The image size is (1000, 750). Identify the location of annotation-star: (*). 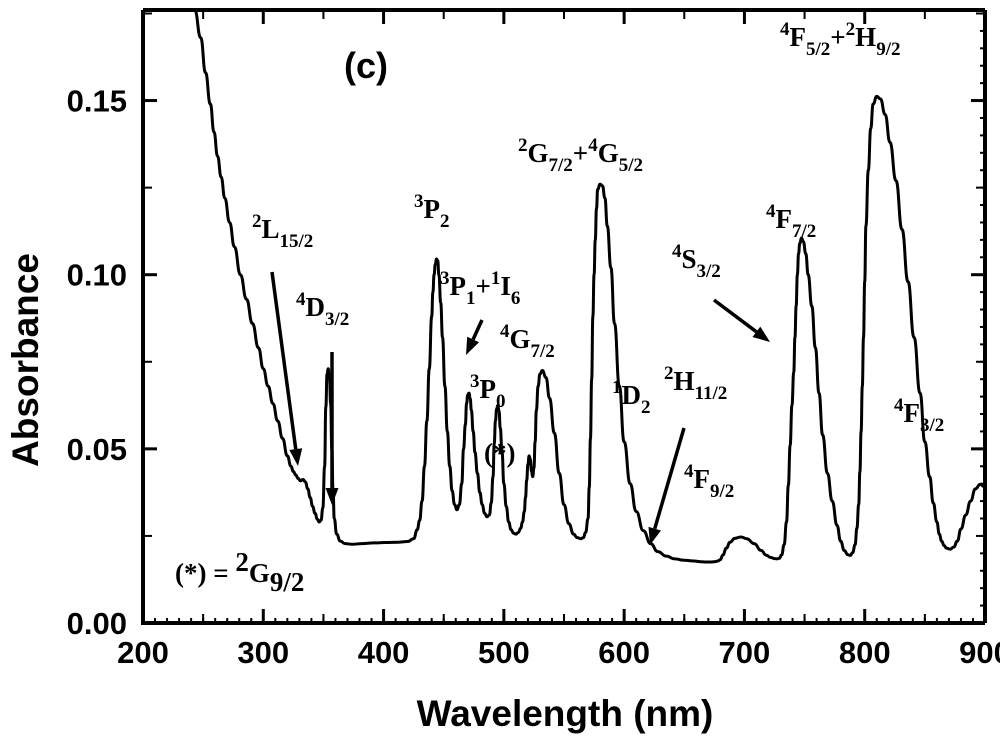
(499, 453).